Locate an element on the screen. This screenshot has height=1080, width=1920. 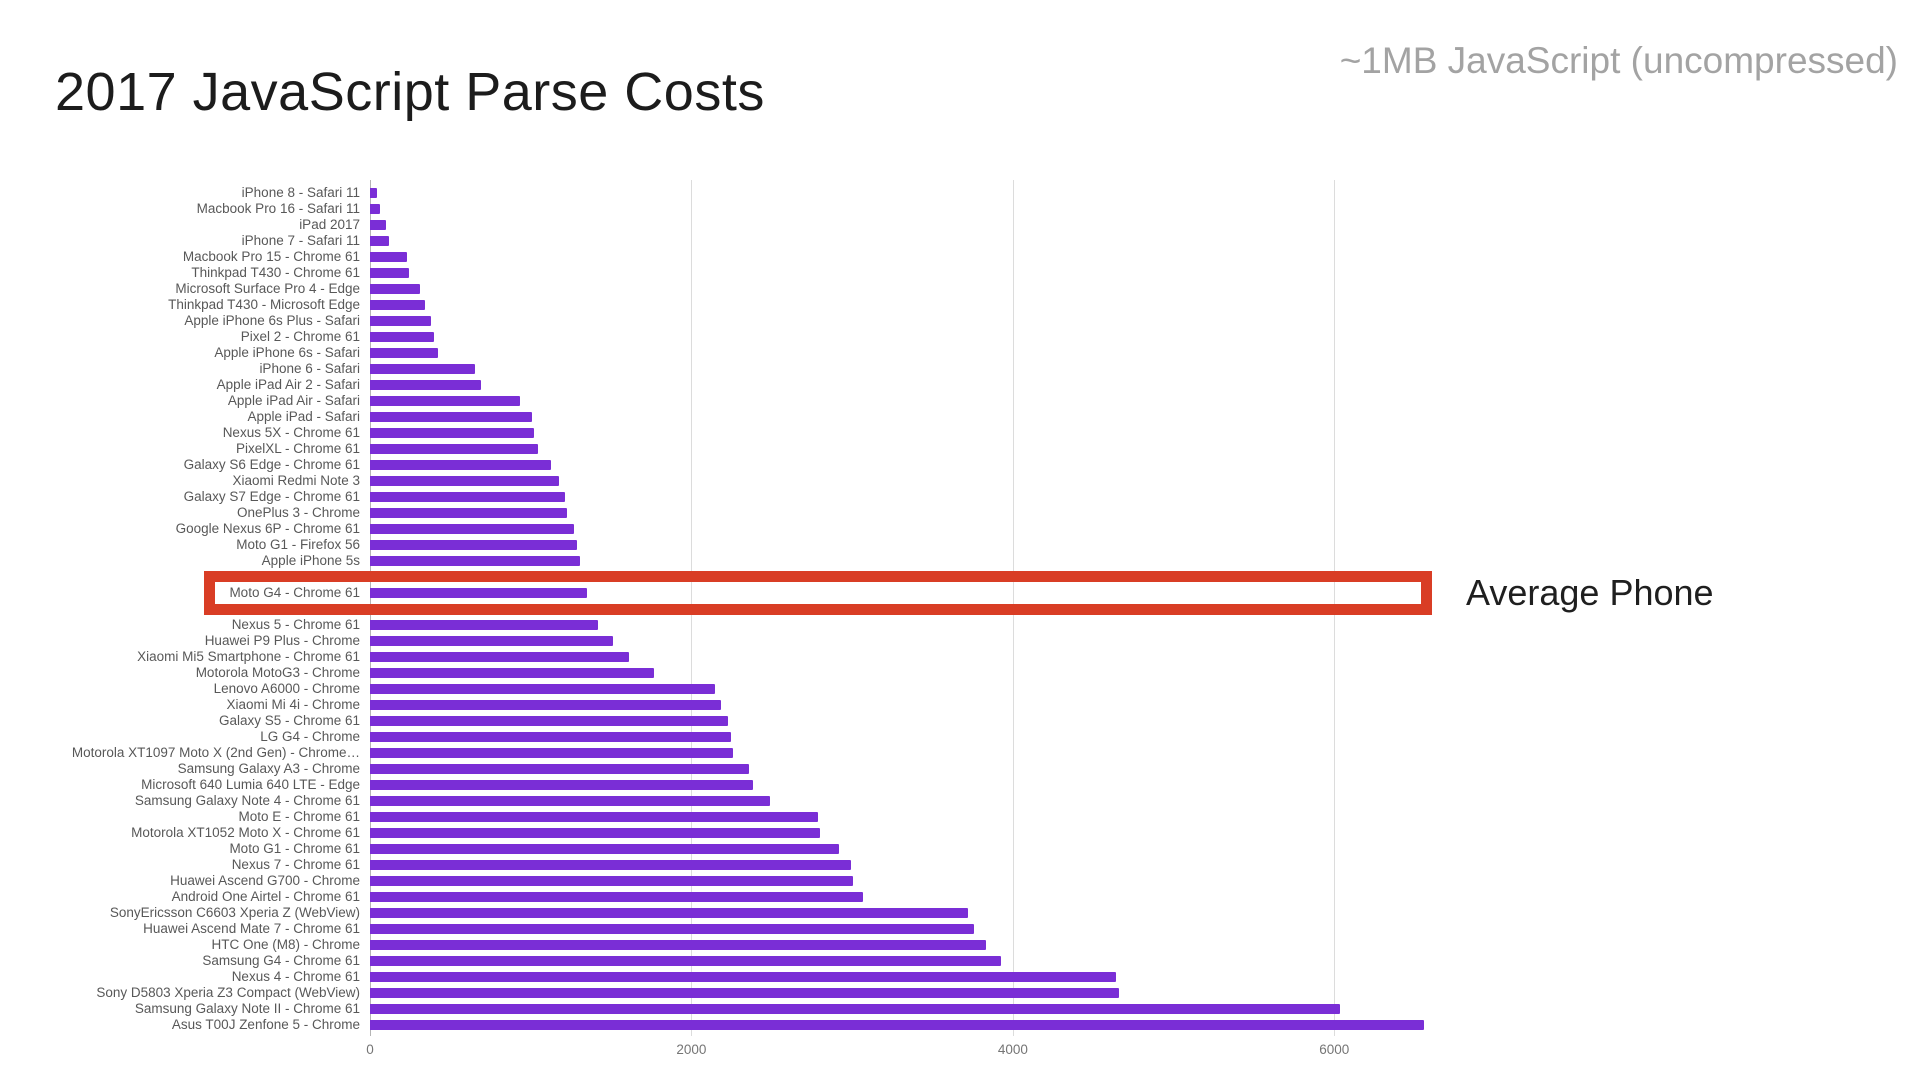
category-label: Xiaomi Redmi Note 3 is located at coordinates (296, 480).